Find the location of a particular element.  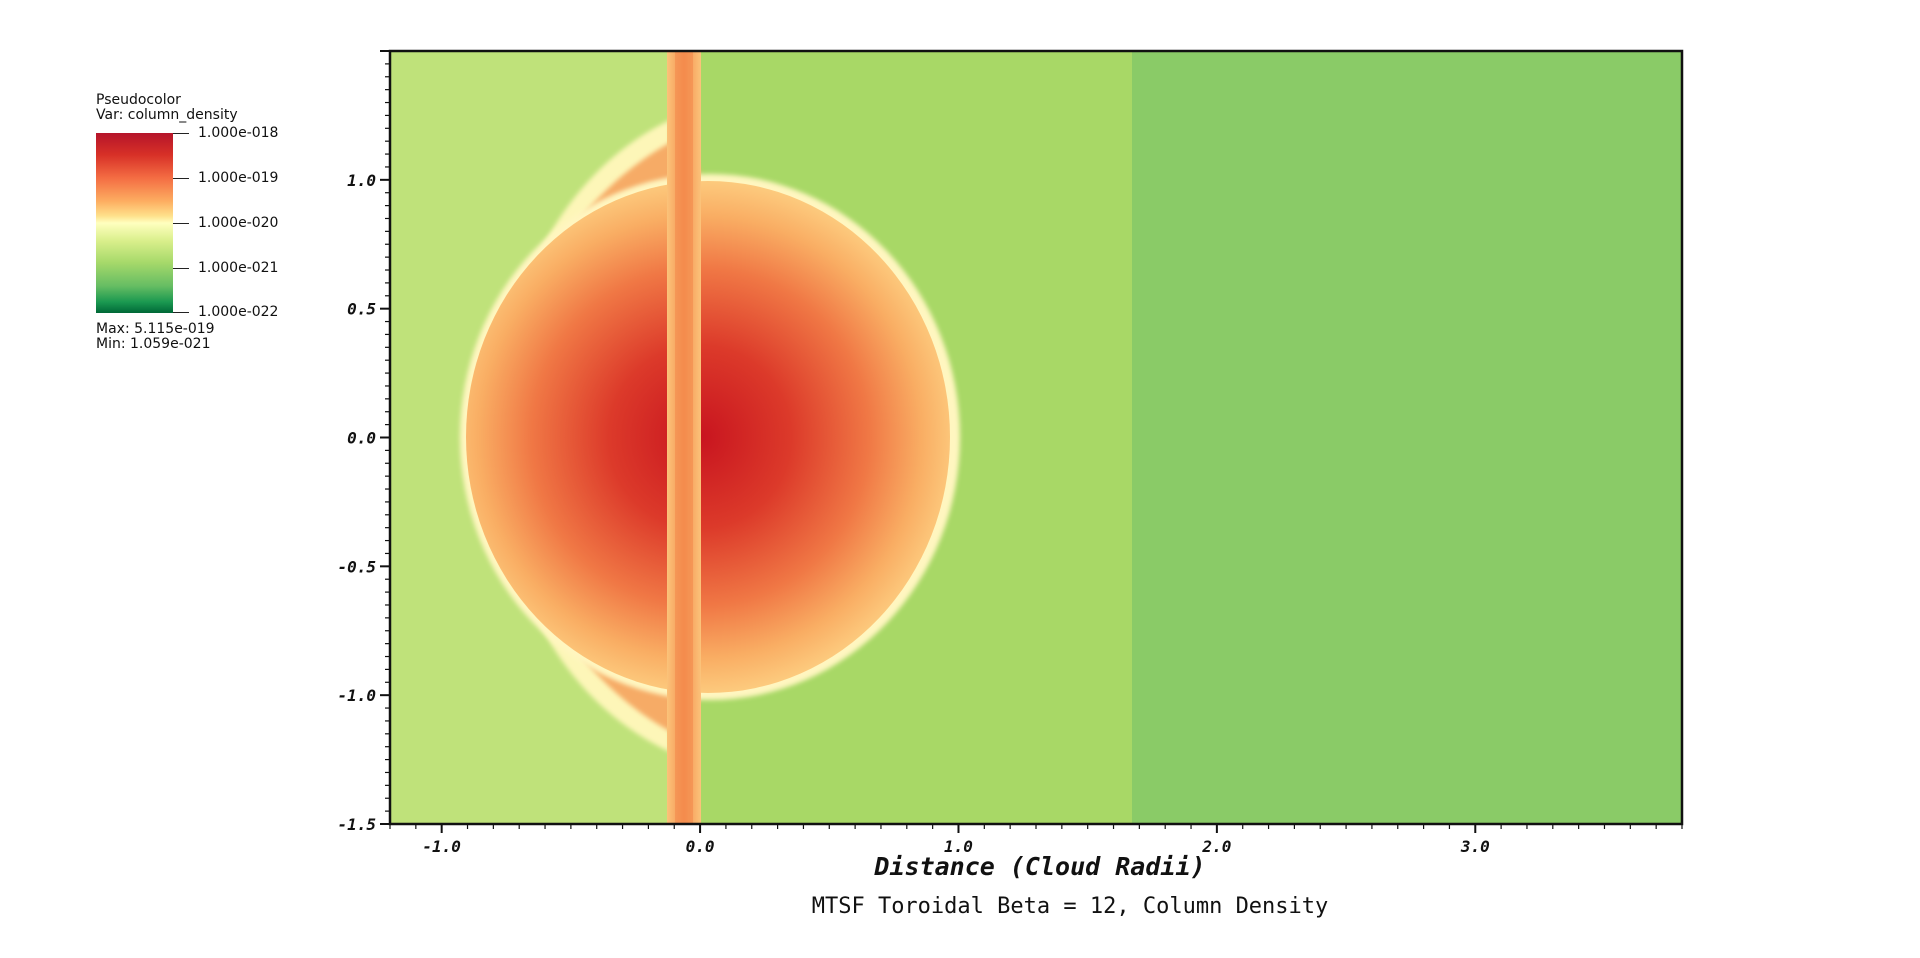

colorbar-label: 1.000e-021 is located at coordinates (238, 268).